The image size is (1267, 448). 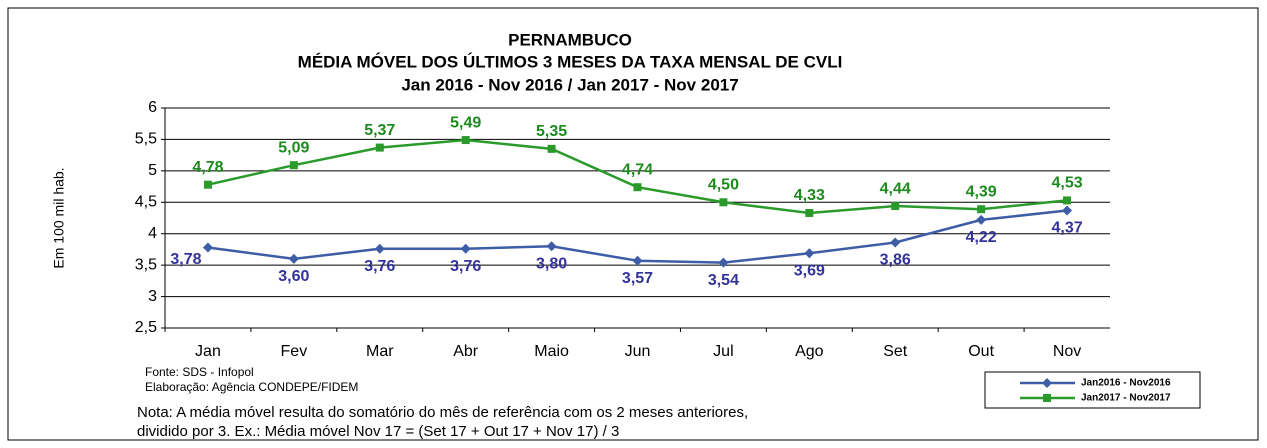 I want to click on note: Elaboração: Agência CONDEPE/FIDEM, so click(x=251, y=387).